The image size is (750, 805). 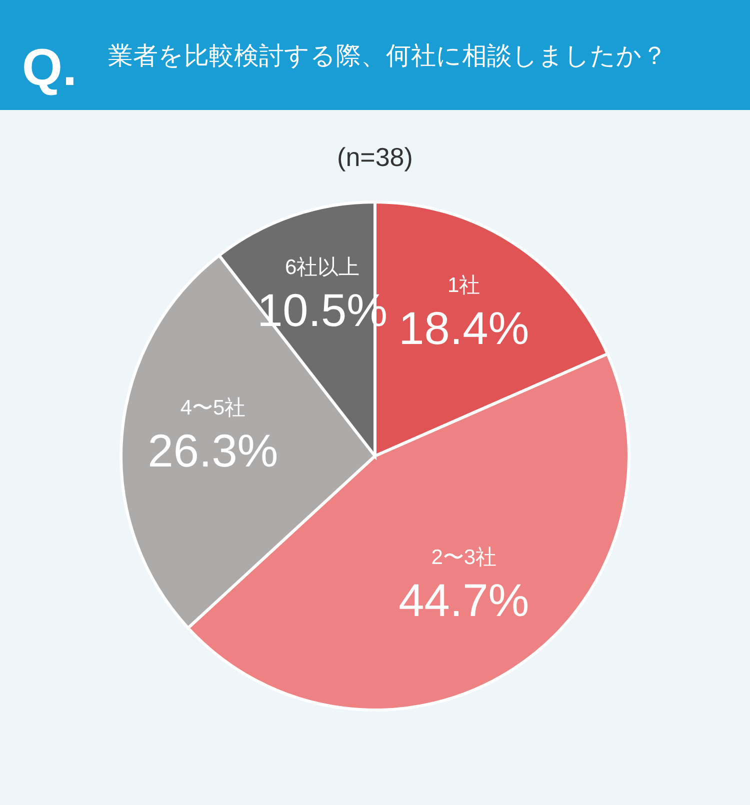 What do you see at coordinates (375, 157) in the screenshot?
I see `chart-subtitle: (n=38)` at bounding box center [375, 157].